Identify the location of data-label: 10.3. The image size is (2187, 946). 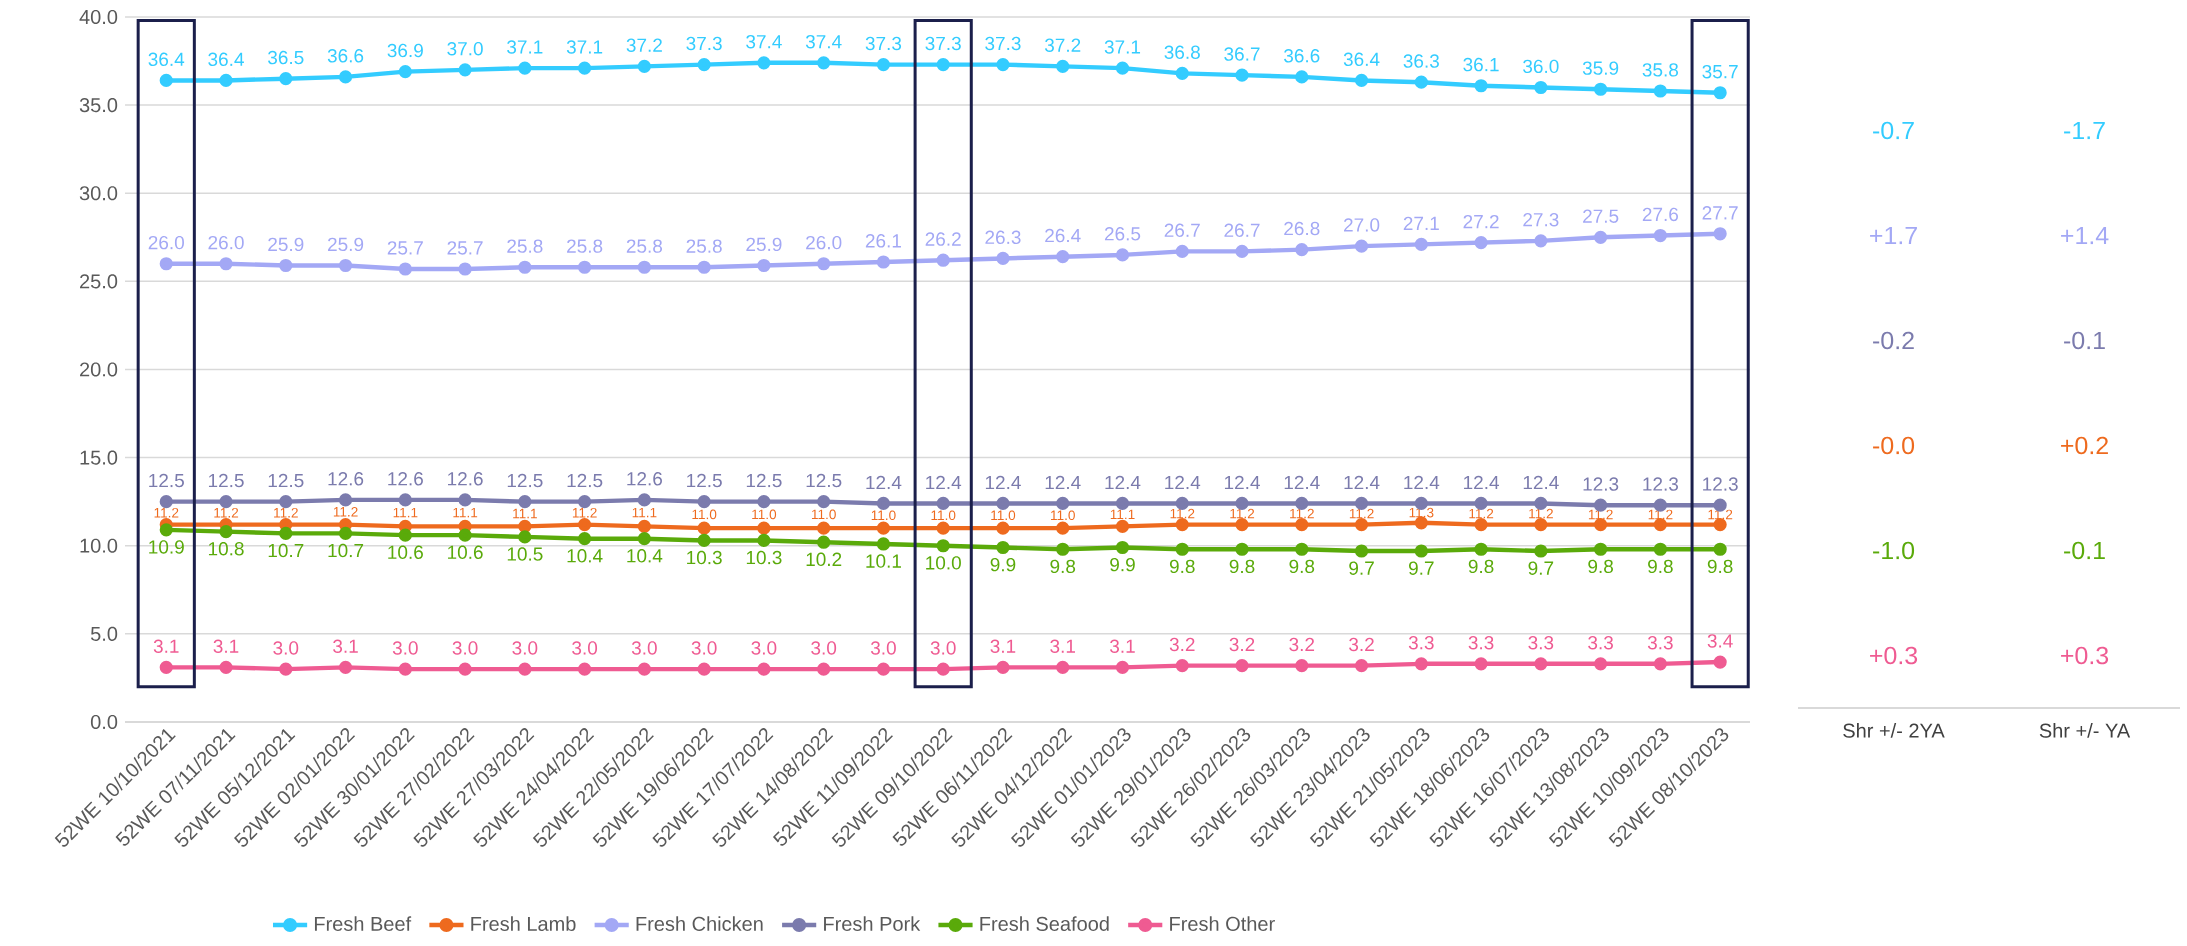
(764, 557).